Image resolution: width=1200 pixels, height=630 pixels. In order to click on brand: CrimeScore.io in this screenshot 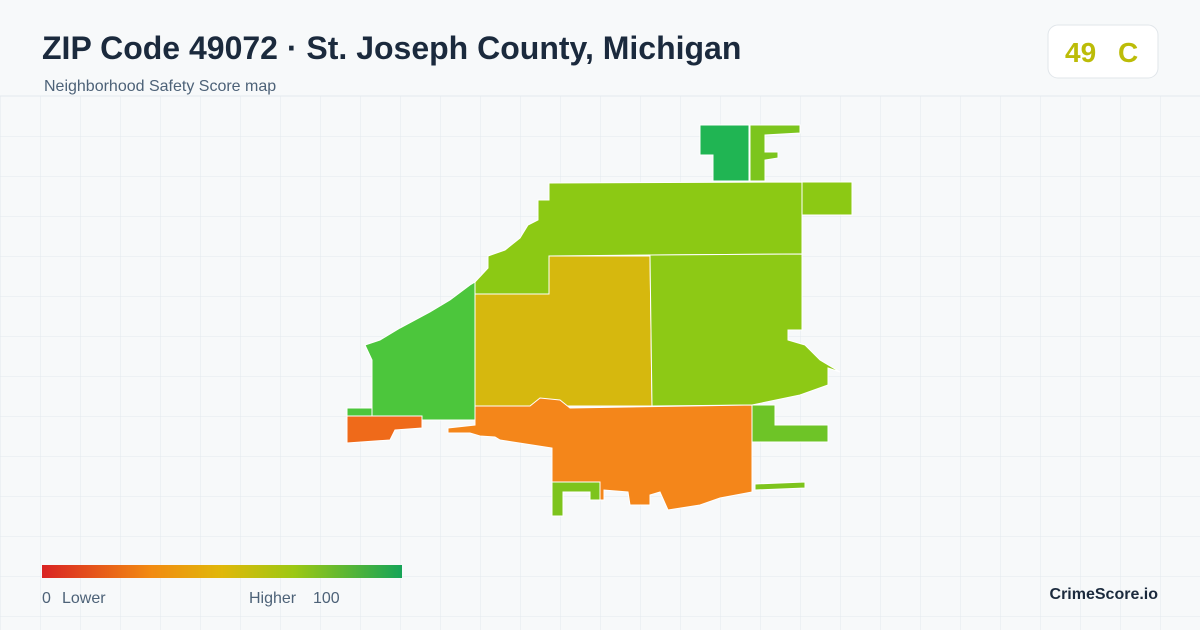, I will do `click(1104, 594)`.